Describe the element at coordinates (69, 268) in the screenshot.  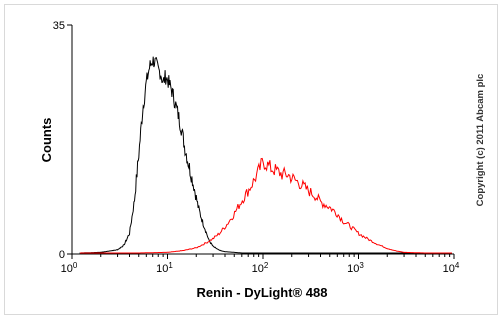
I see `x-tick-label: 10⁰` at that location.